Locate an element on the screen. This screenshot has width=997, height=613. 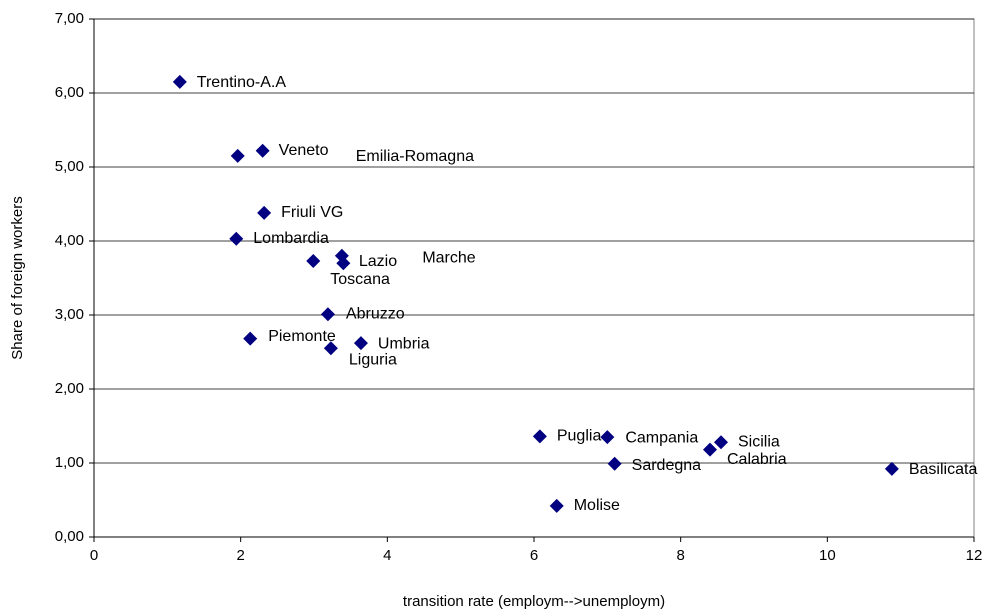
x-tick-label: 12 is located at coordinates (974, 555).